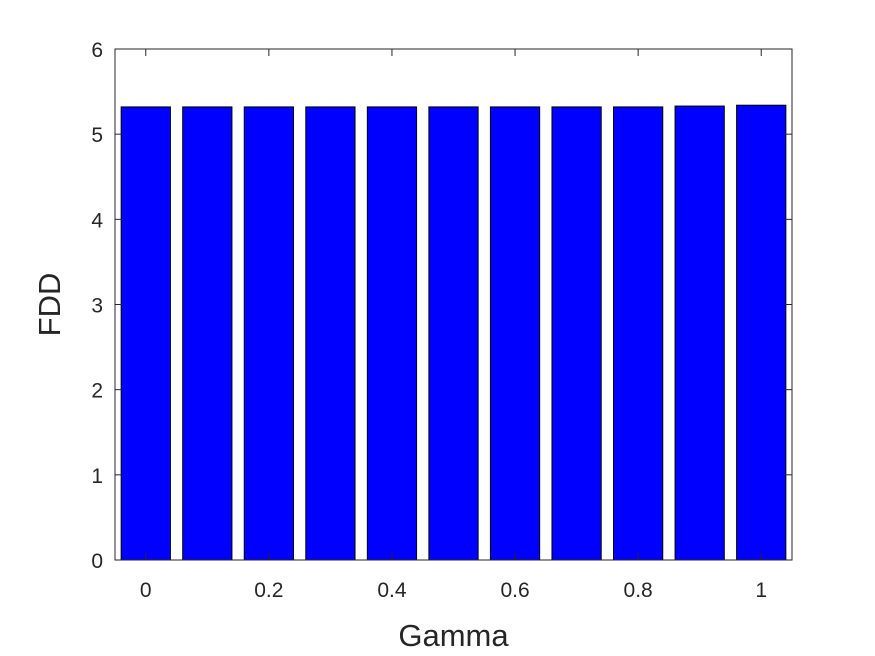  What do you see at coordinates (97, 135) in the screenshot?
I see `y-tick-label-5: 5` at bounding box center [97, 135].